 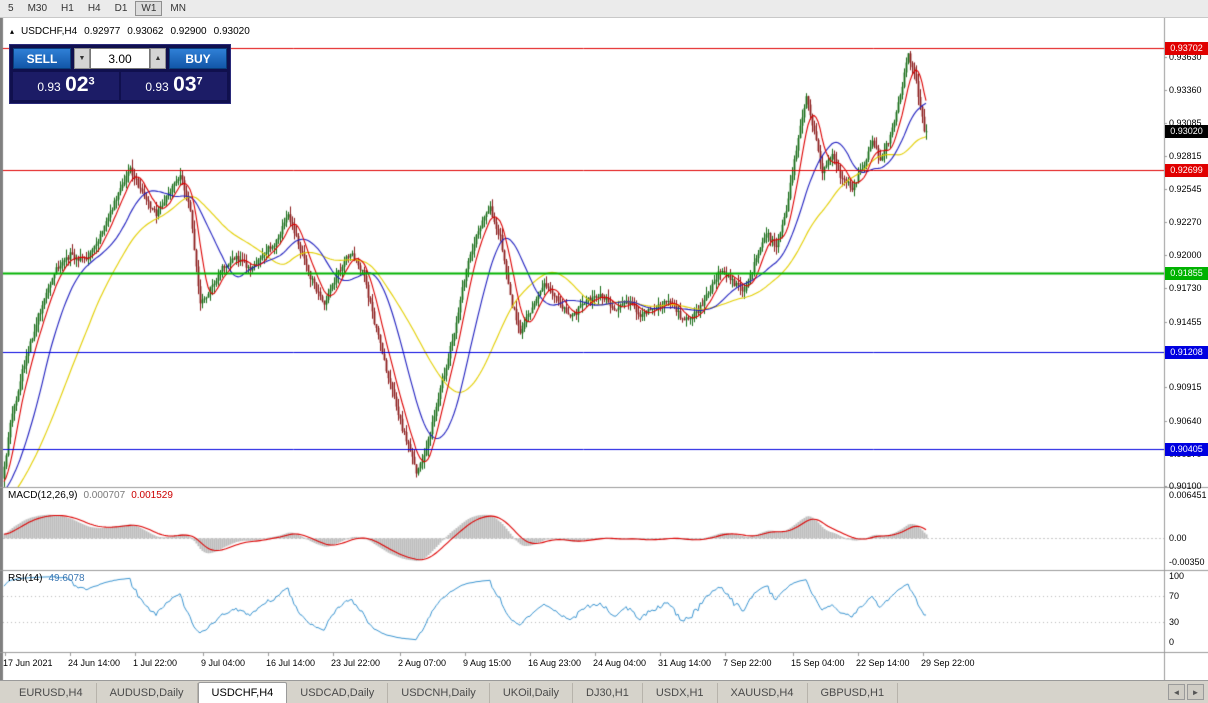 I want to click on volume-control: ▼ ▲, so click(x=120, y=58).